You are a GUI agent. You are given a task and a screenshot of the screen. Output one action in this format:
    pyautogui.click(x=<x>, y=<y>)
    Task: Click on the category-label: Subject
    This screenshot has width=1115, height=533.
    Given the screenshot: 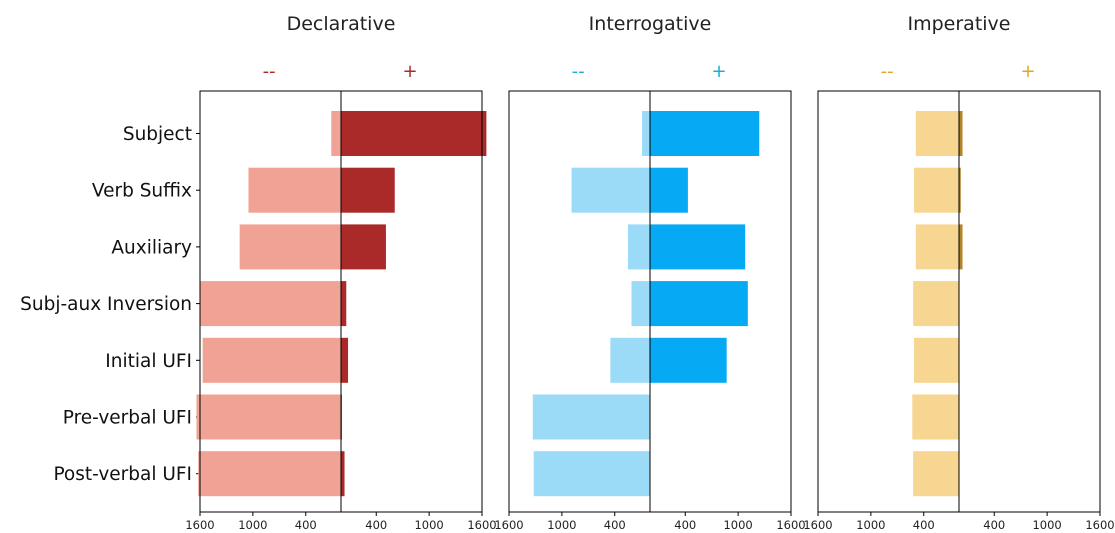 What is the action you would take?
    pyautogui.click(x=157, y=134)
    